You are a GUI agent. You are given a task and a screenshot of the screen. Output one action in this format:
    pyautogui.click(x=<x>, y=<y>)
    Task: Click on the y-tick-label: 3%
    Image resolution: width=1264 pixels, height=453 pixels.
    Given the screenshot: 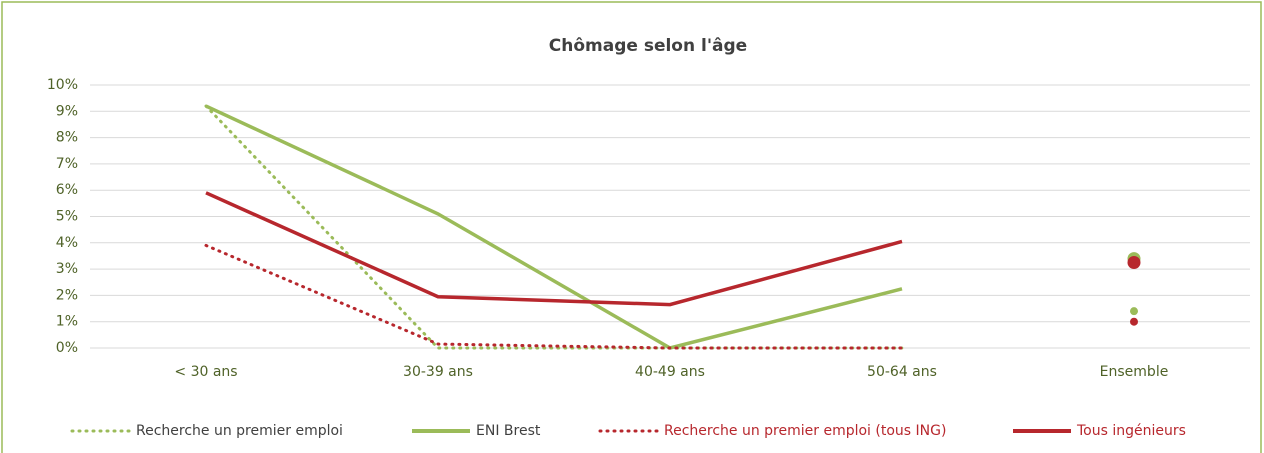 What is the action you would take?
    pyautogui.click(x=67, y=269)
    